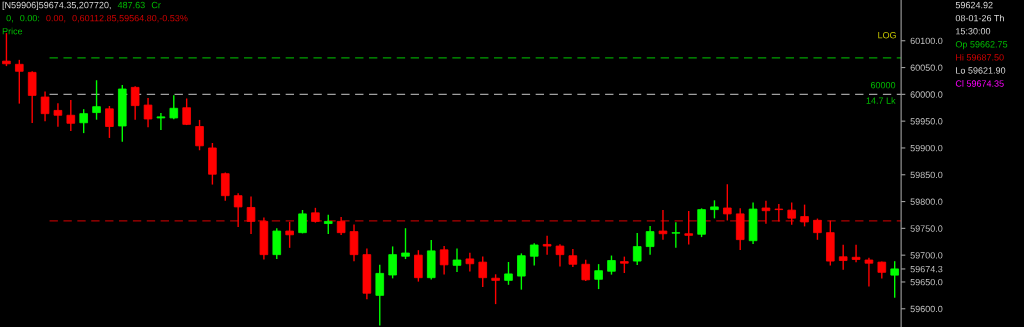 The height and width of the screenshot is (327, 1024). I want to click on y-tick-label: 59850.0, so click(926, 175).